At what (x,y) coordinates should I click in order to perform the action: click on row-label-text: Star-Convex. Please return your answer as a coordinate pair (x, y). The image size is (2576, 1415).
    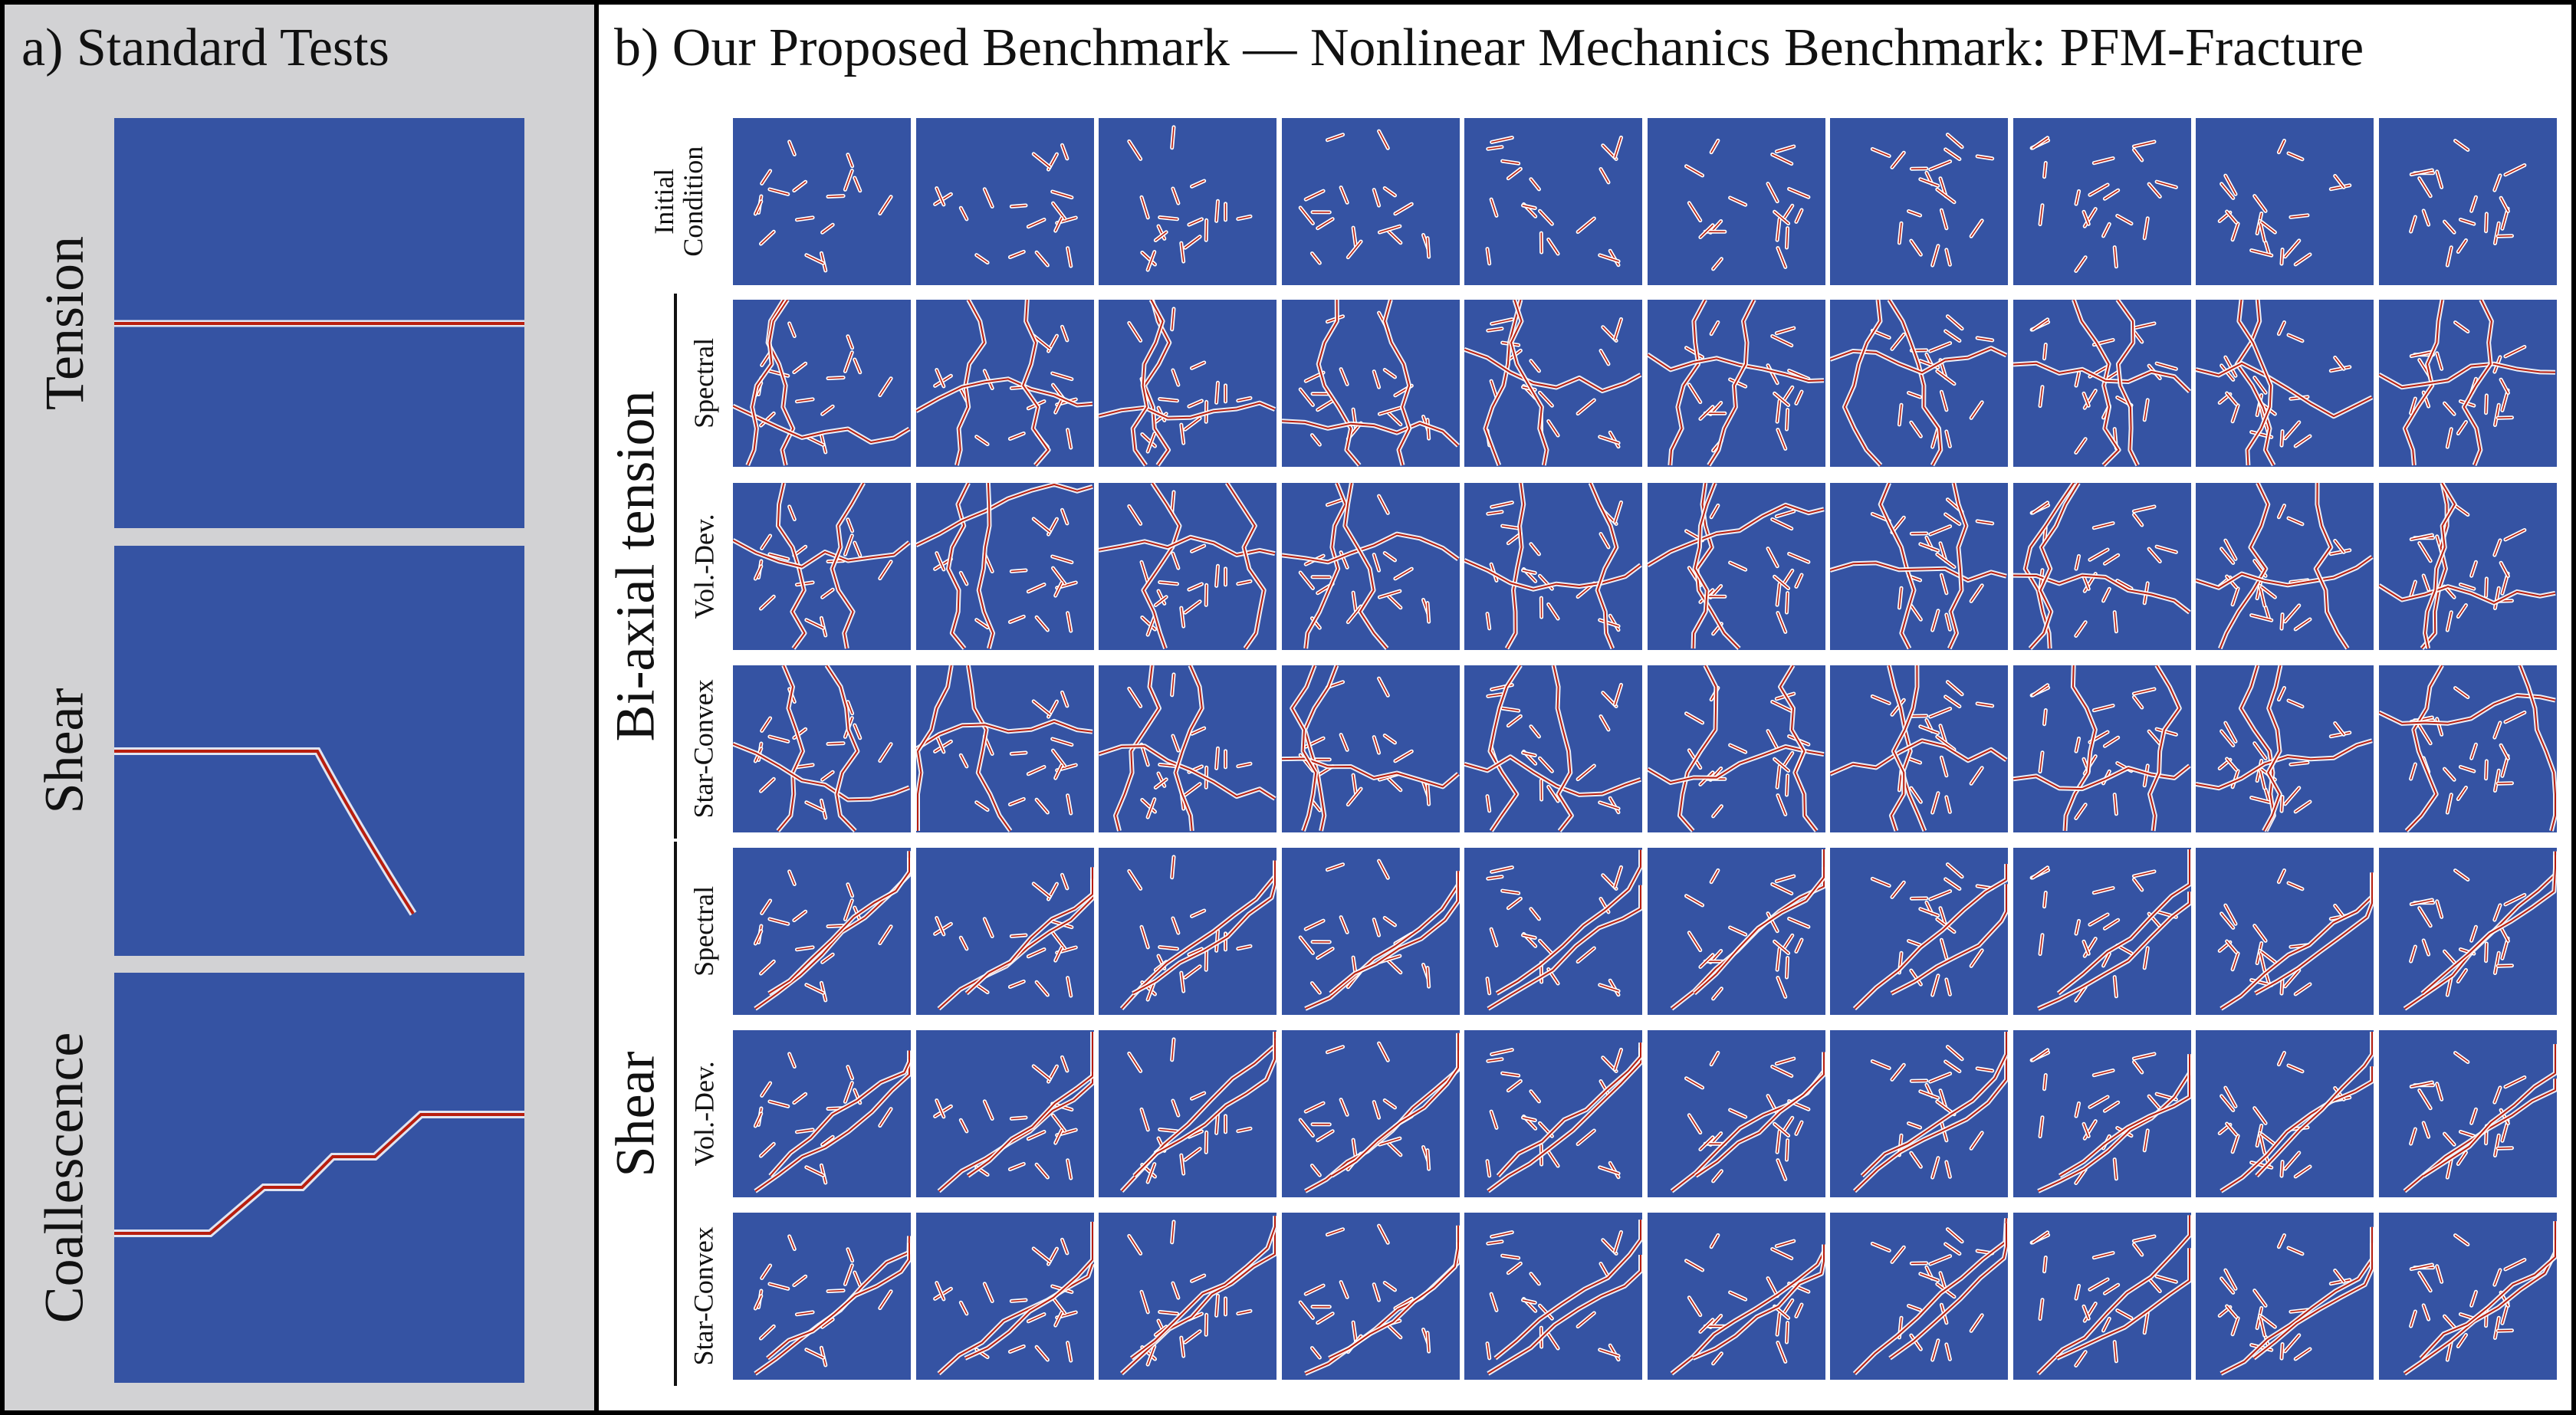
    Looking at the image, I should click on (704, 1296).